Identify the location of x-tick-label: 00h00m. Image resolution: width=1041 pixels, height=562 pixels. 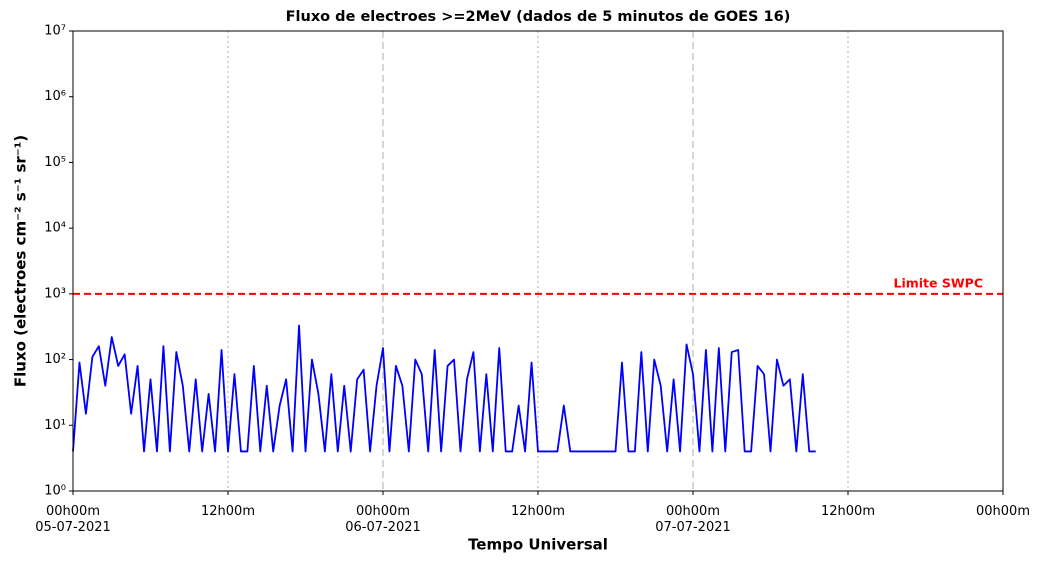
(1003, 511).